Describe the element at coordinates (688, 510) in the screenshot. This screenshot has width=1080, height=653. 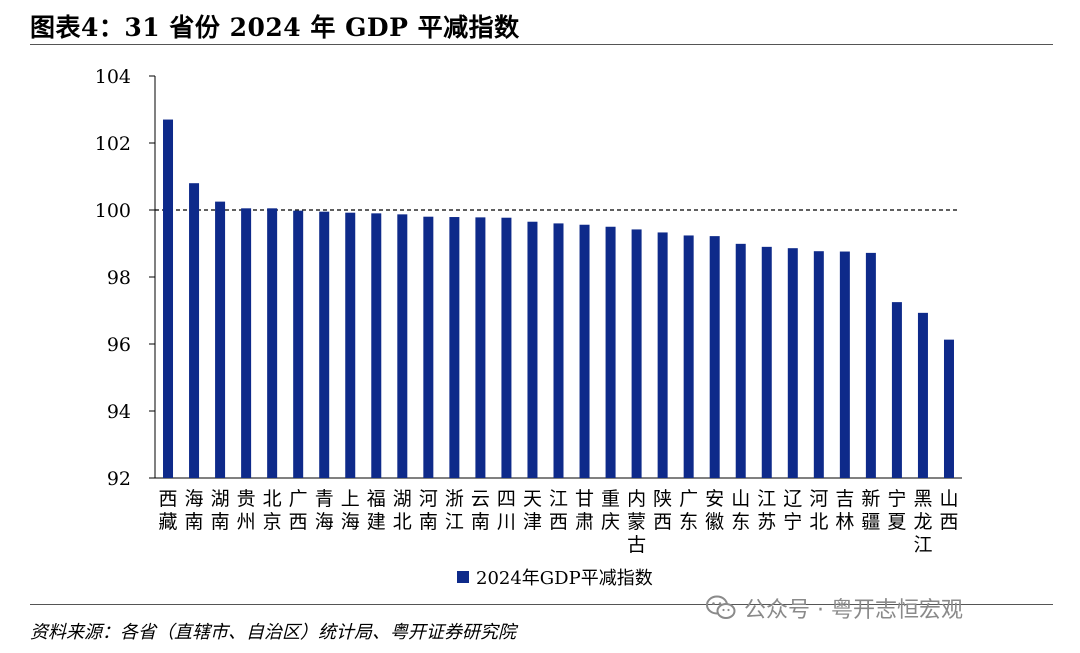
I see `x-tick-label: 广东` at that location.